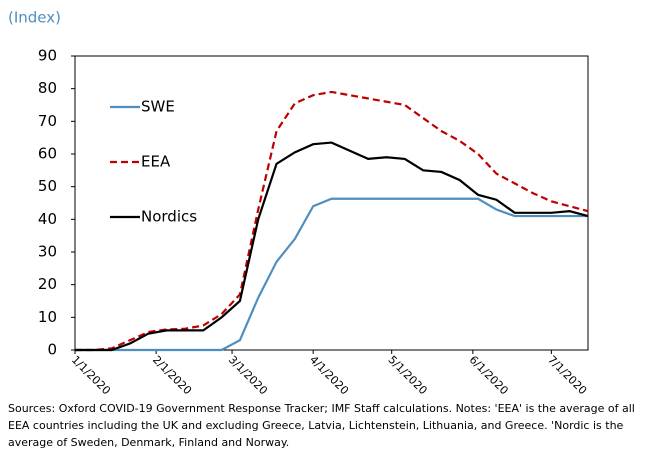  I want to click on x-tick-label: 2/1/2020, so click(172, 375).